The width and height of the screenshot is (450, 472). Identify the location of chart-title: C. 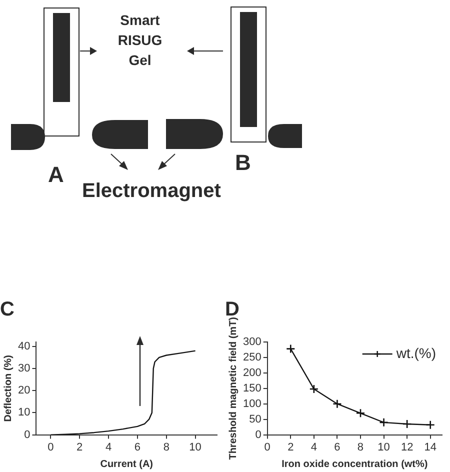
(7, 309).